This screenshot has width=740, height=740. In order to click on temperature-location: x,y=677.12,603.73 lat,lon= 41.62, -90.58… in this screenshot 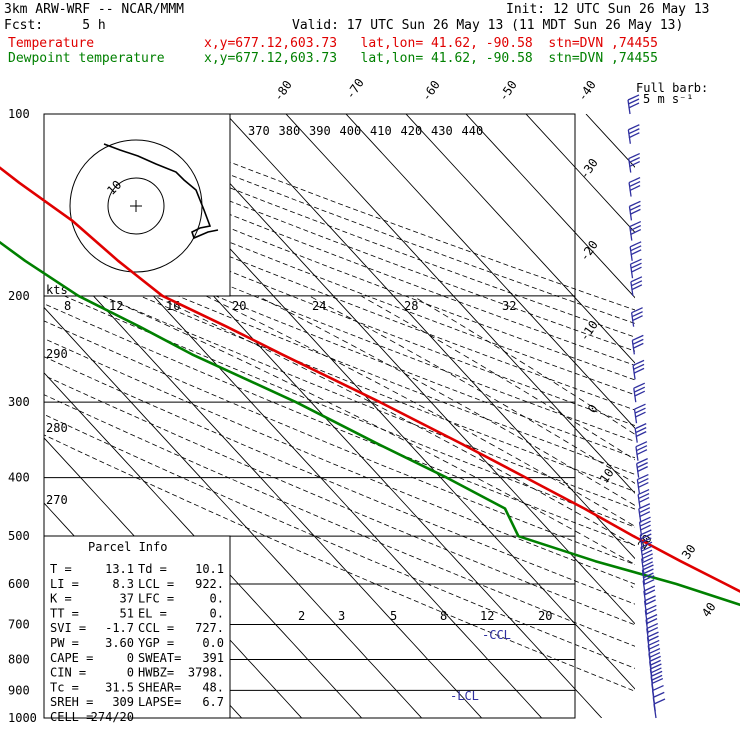, I will do `click(431, 43)`.